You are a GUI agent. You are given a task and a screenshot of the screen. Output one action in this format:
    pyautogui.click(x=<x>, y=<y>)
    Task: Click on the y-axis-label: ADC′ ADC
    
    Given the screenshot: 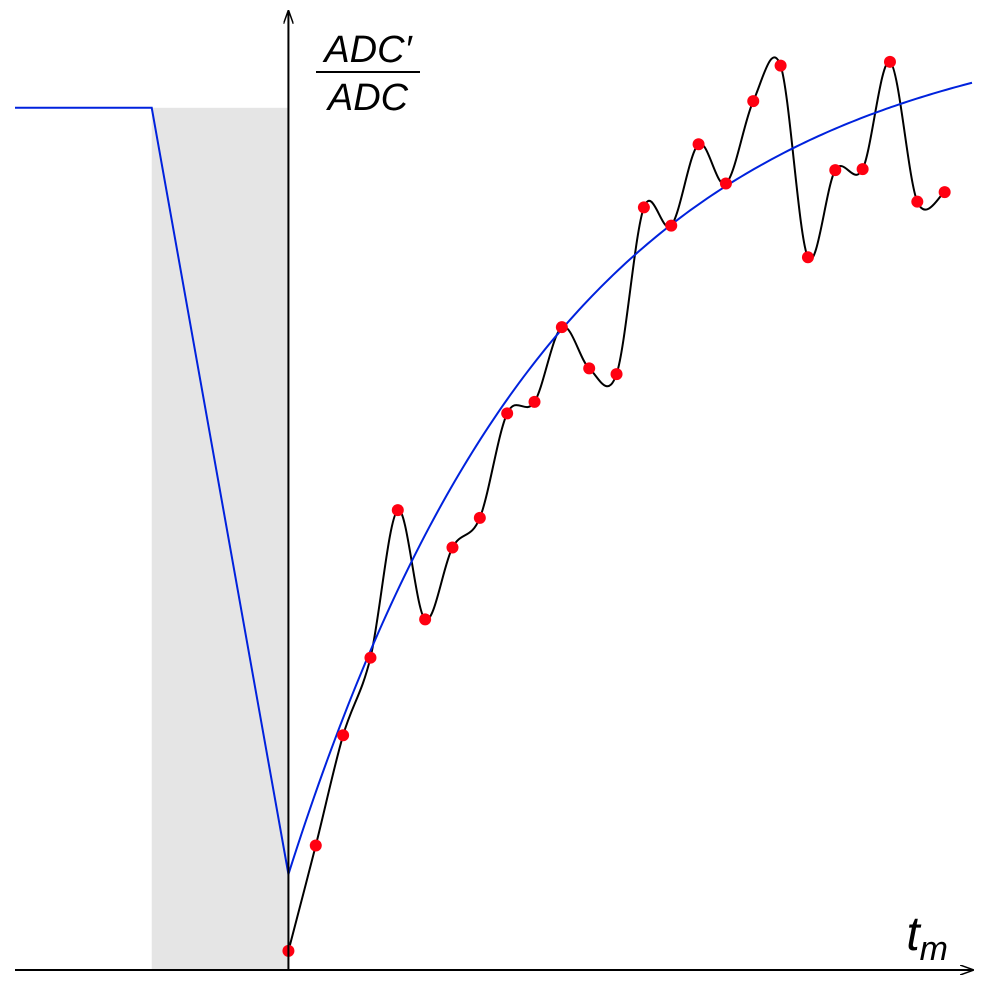 What is the action you would take?
    pyautogui.click(x=368, y=74)
    